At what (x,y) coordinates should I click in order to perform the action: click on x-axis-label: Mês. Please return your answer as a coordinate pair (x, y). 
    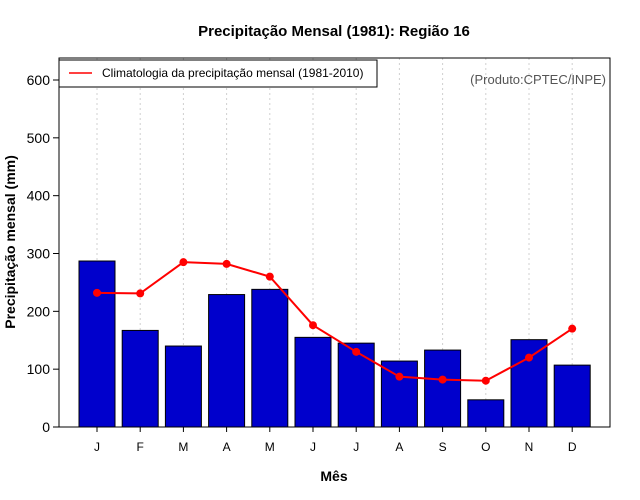
    Looking at the image, I should click on (333, 476).